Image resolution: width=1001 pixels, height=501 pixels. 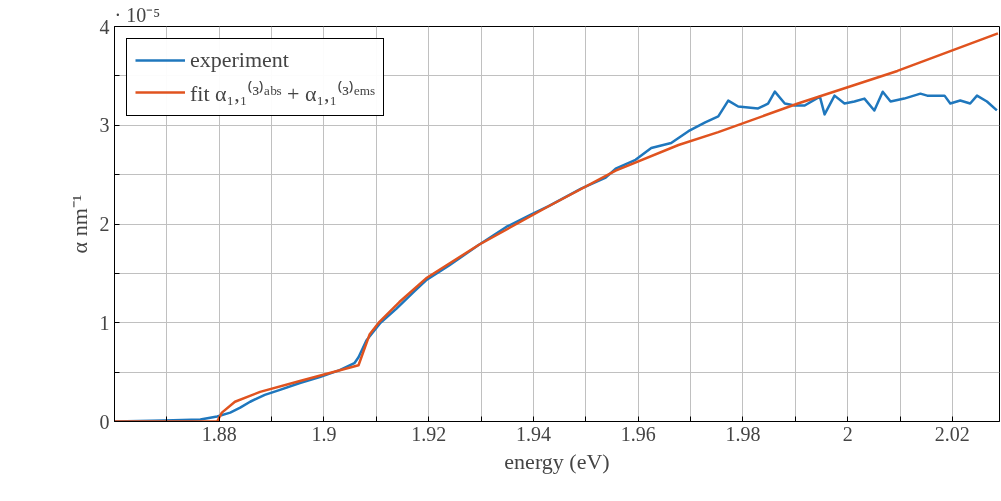 What do you see at coordinates (104, 125) in the screenshot?
I see `y-tick-label: 3` at bounding box center [104, 125].